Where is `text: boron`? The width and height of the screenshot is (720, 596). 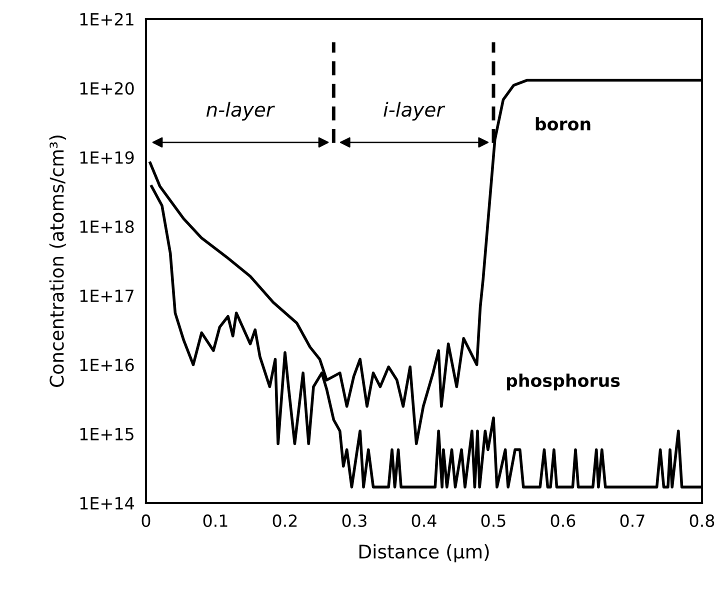
text: boron is located at coordinates (563, 124).